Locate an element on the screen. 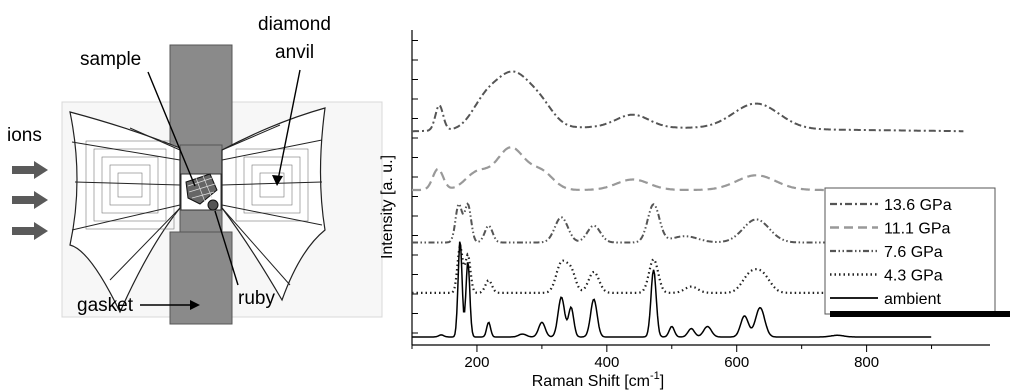 The image size is (1010, 392). x-tick-label: 600 is located at coordinates (736, 362).